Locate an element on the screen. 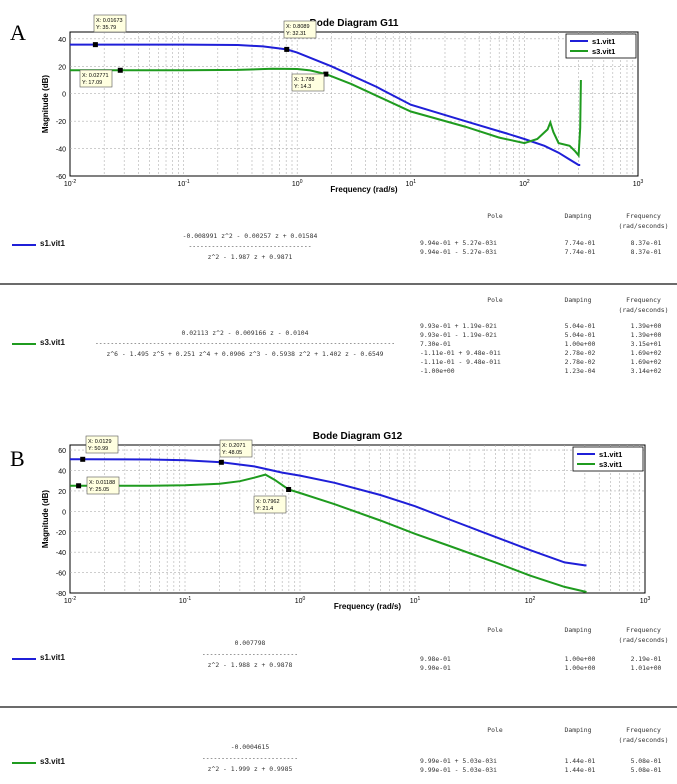 The width and height of the screenshot is (677, 784). table-cell-frequency: 3.14e+02 is located at coordinates (646, 371).